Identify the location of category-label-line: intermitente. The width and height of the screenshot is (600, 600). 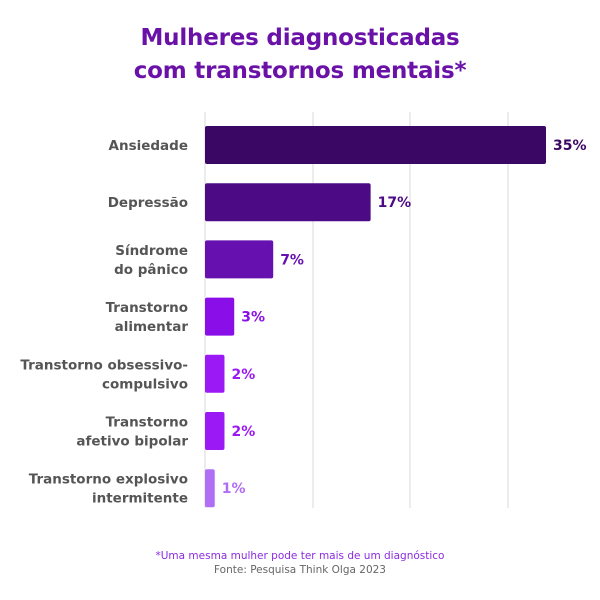
(140, 499).